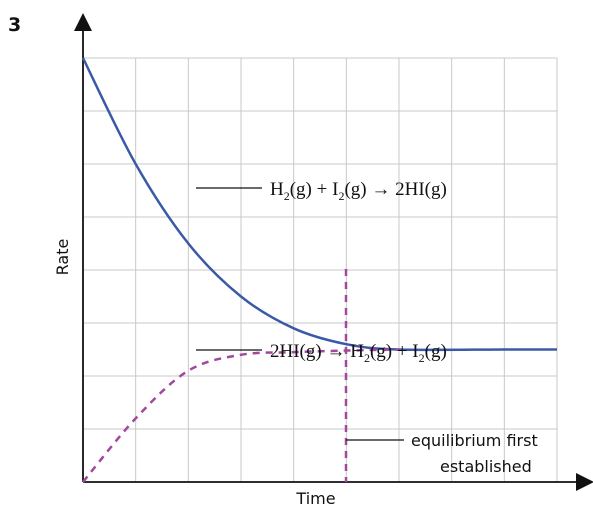 The image size is (593, 508). Describe the element at coordinates (358, 353) in the screenshot. I see `reverse-reaction-label: 2HI(g) → H2(g) + I2(g)` at that location.